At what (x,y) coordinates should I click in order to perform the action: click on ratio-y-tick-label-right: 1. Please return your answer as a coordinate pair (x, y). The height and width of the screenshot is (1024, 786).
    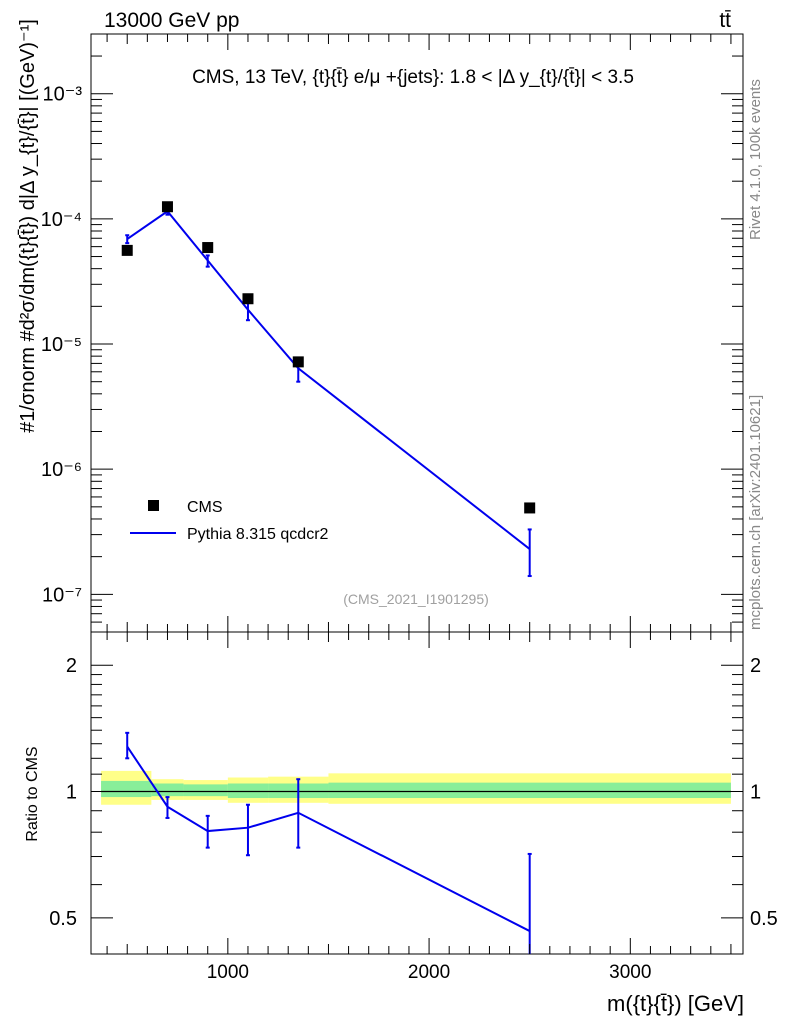
    Looking at the image, I should click on (755, 793).